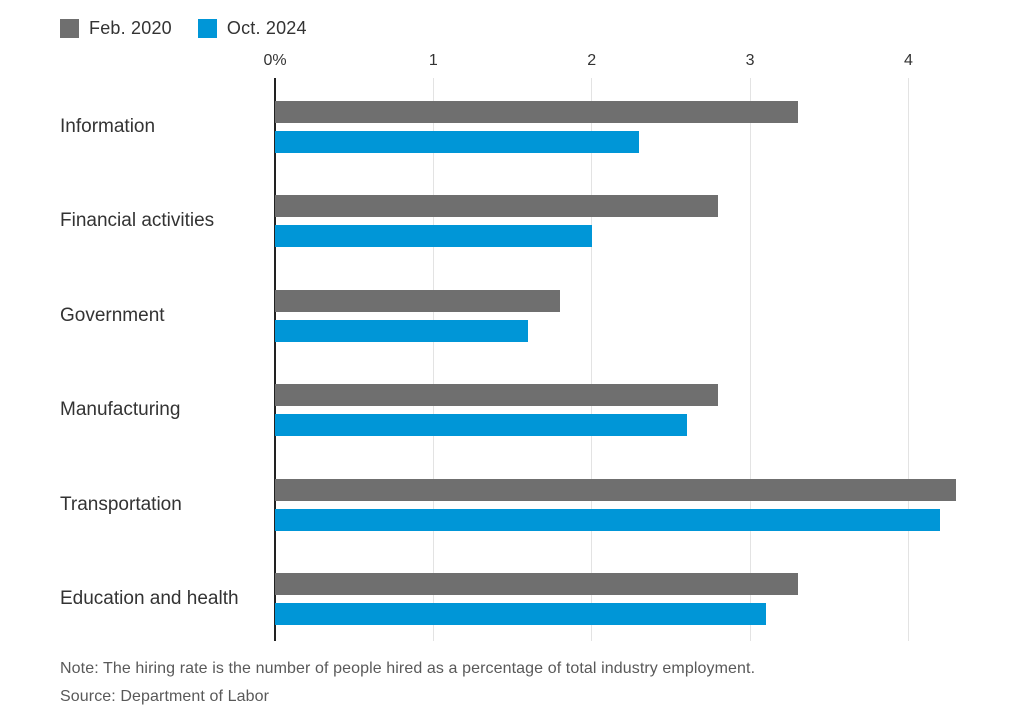 The height and width of the screenshot is (720, 1014). Describe the element at coordinates (520, 614) in the screenshot. I see `bar-education-and-health-oct-2024` at that location.